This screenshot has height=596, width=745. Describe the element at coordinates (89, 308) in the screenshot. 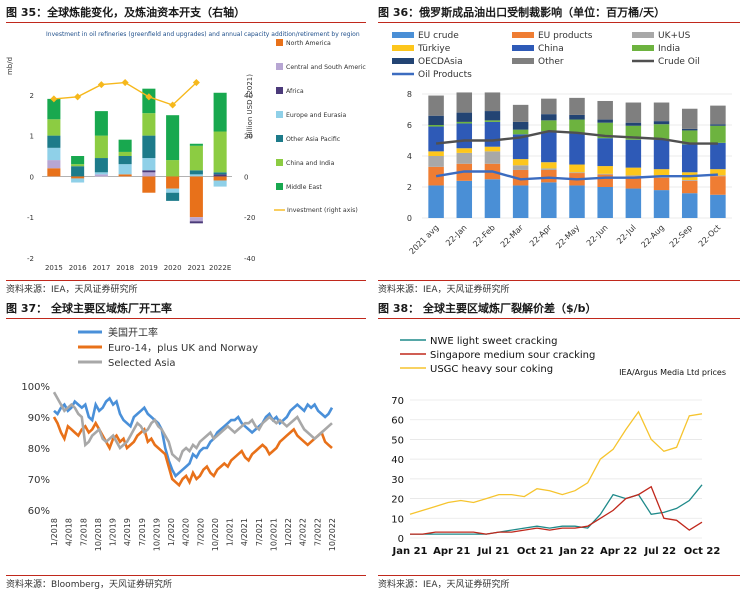

I see `chart-37-title: 图 37： 全球主要区域炼厂开工率` at that location.